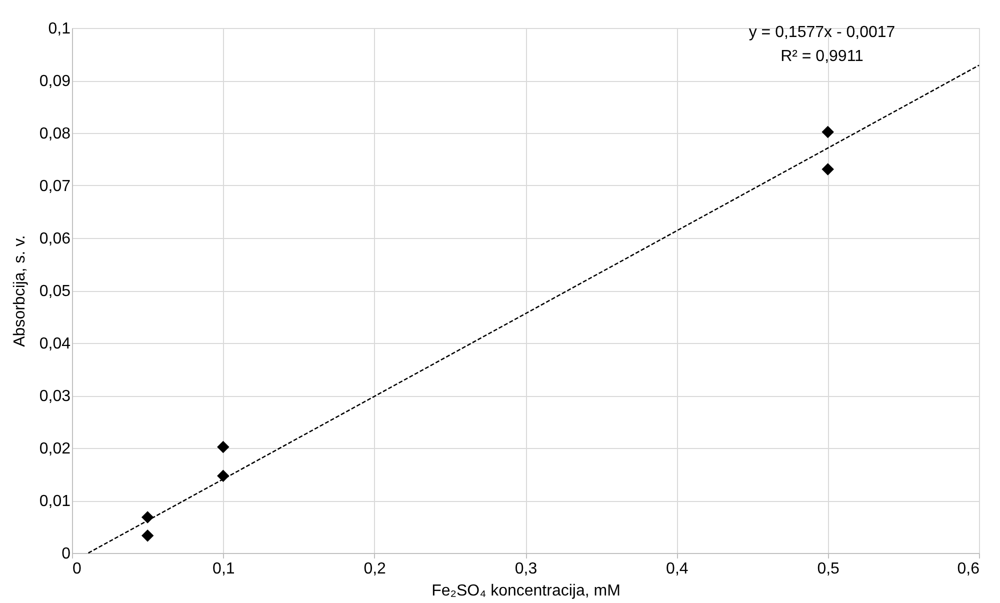  Describe the element at coordinates (55, 239) in the screenshot. I see `y-tick-label: 0,06` at that location.